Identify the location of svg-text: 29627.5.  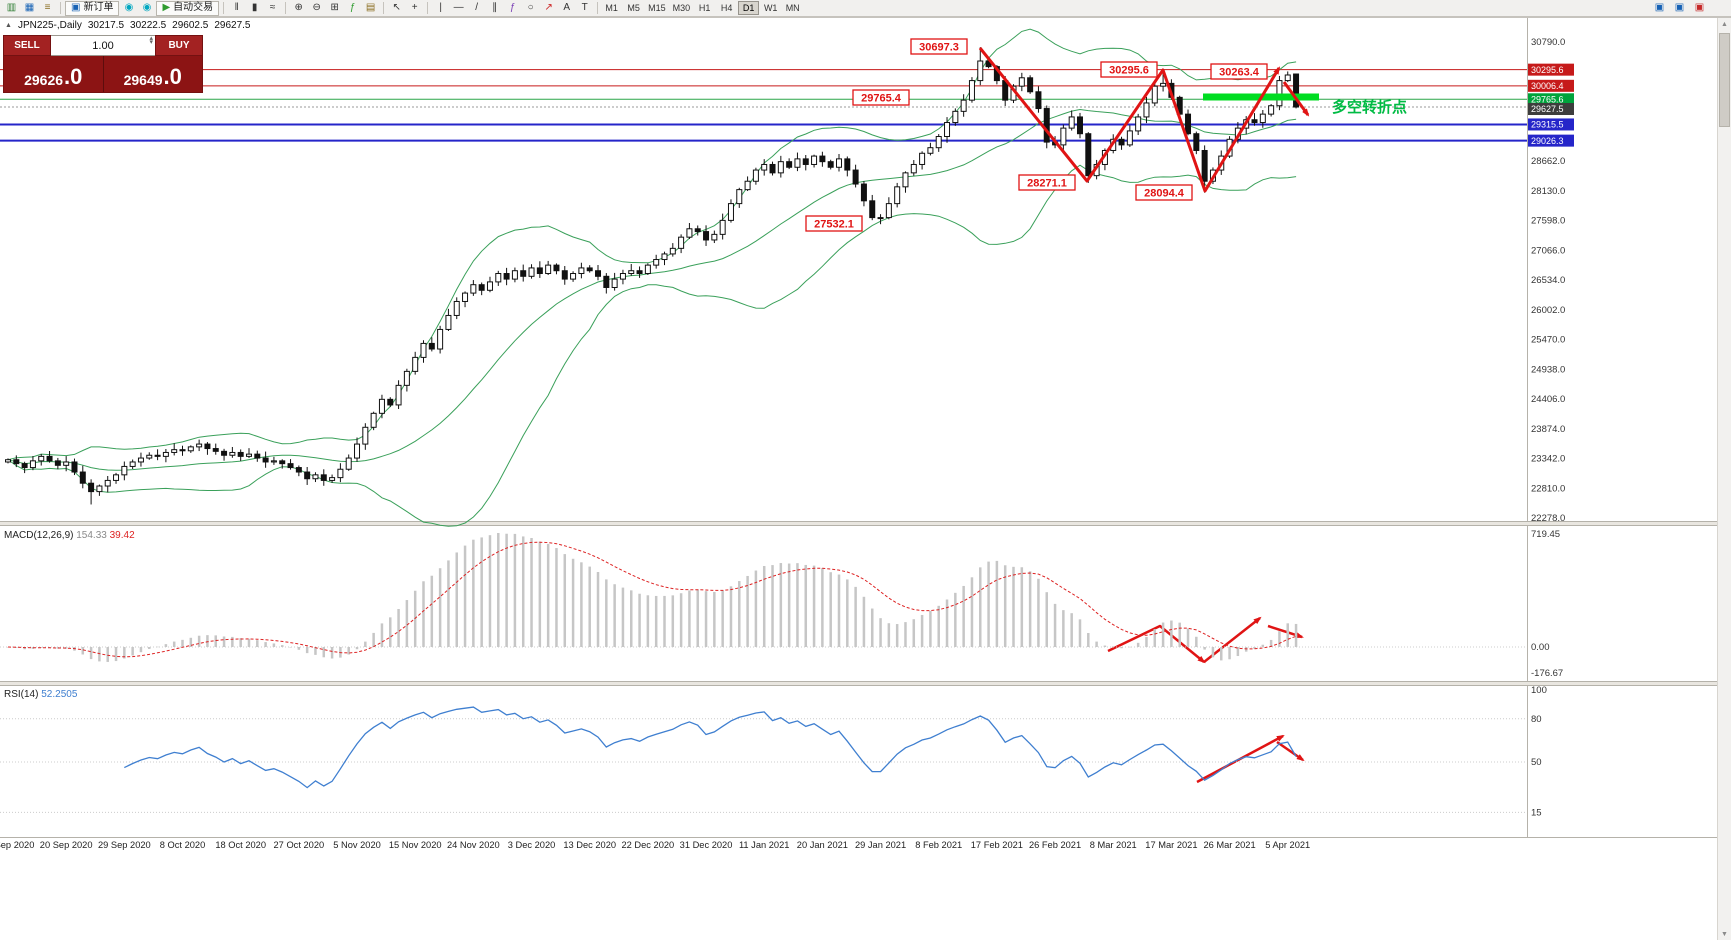
(1547, 109).